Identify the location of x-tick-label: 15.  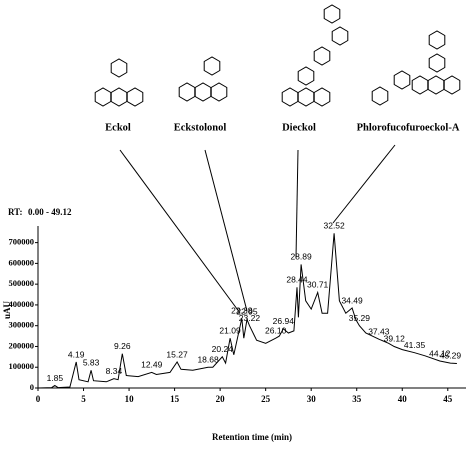
(175, 399).